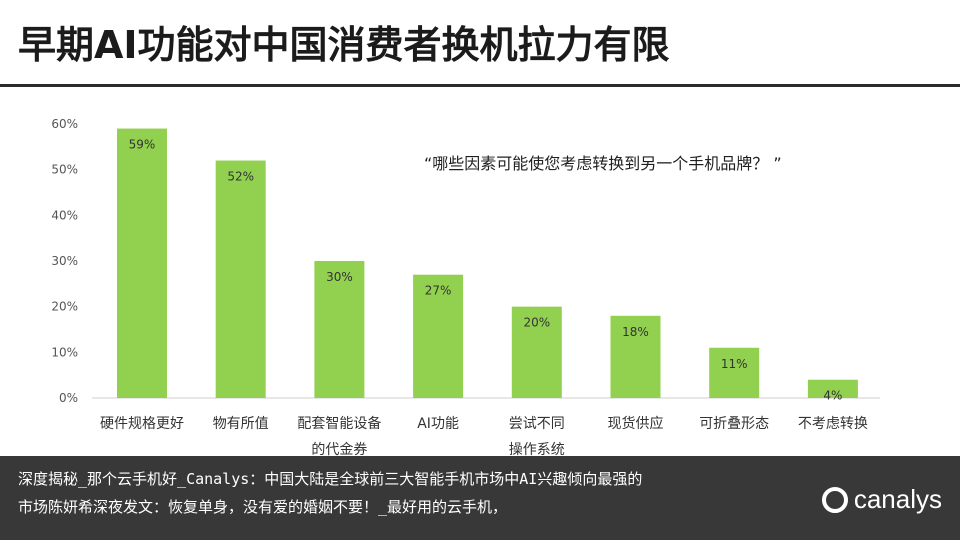 The image size is (960, 540). Describe the element at coordinates (142, 424) in the screenshot. I see `category-label: 硬件规格更好` at that location.